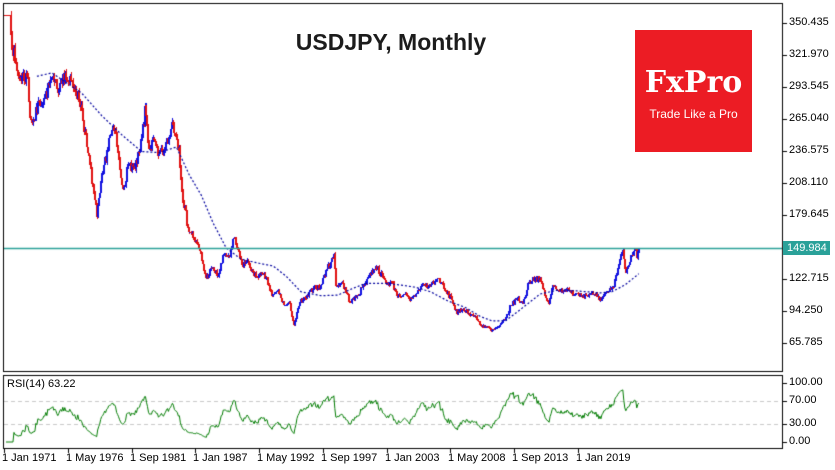 This screenshot has height=470, width=835. Describe the element at coordinates (806, 342) in the screenshot. I see `price-axis-label: 65.785` at that location.